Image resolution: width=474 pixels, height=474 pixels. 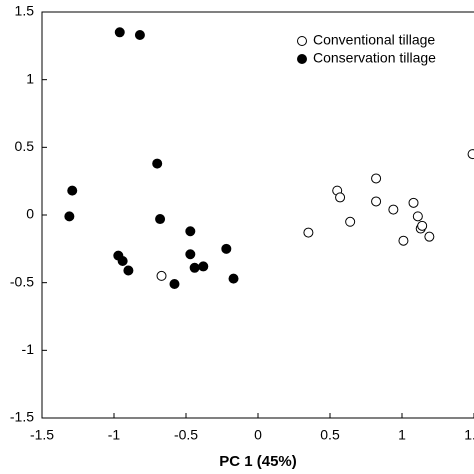 What do you see at coordinates (374, 58) in the screenshot?
I see `legend-label: Conservation tillage` at bounding box center [374, 58].